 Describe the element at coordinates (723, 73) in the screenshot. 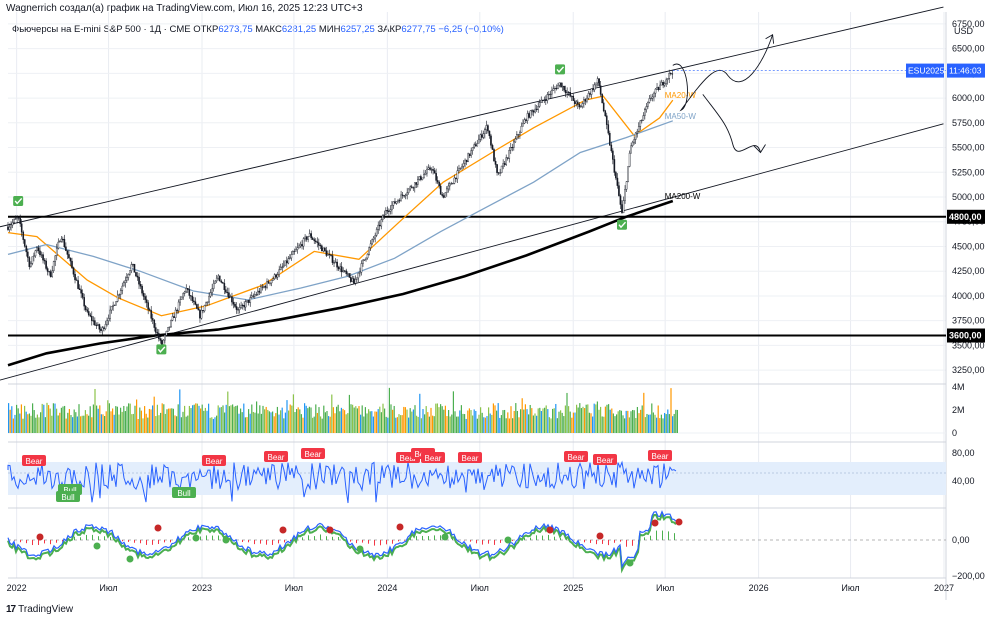

I see `projection-arrow-up` at that location.